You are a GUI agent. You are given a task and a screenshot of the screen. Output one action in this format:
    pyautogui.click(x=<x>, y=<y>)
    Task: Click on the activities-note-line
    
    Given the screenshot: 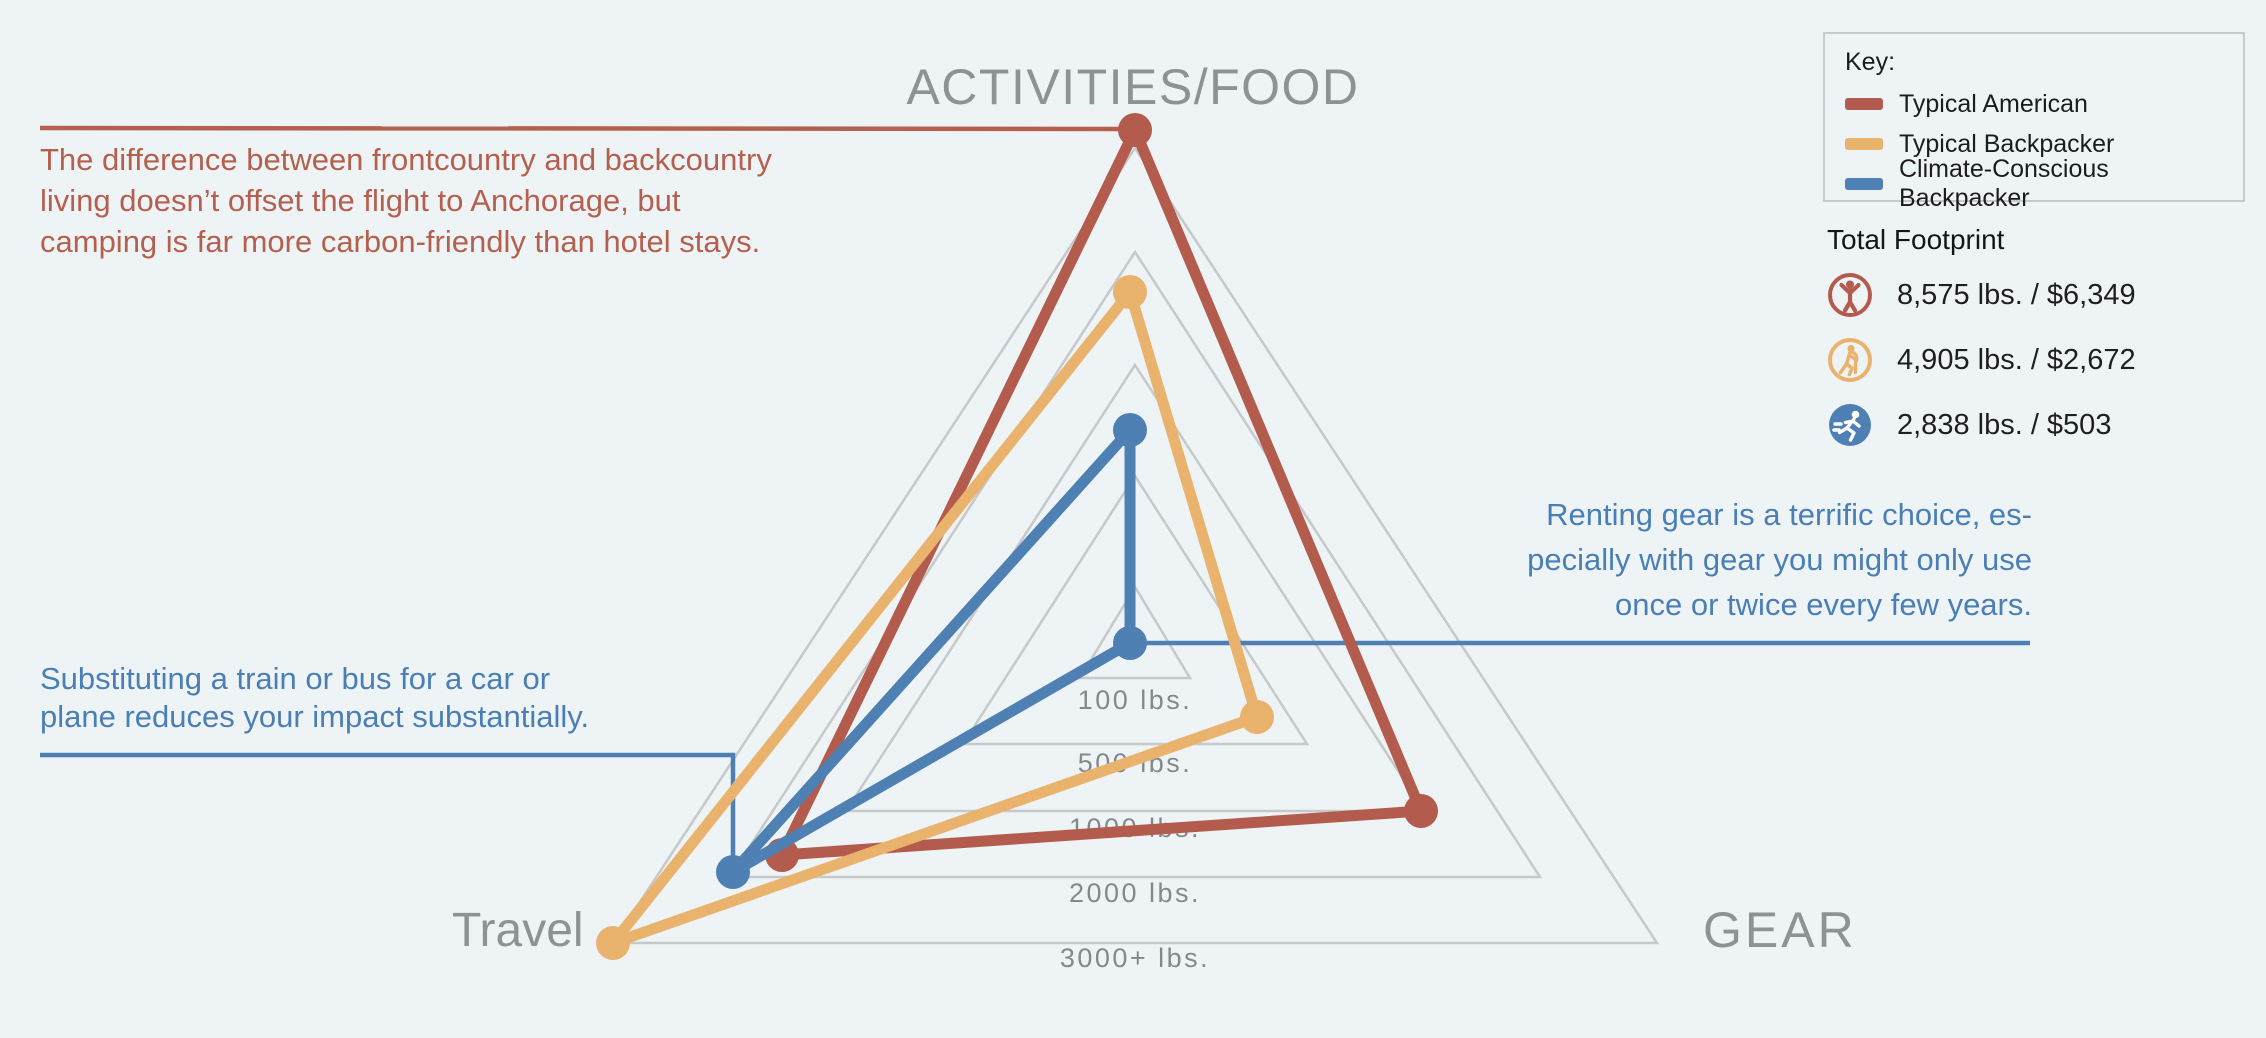 What is the action you would take?
    pyautogui.click(x=579, y=128)
    